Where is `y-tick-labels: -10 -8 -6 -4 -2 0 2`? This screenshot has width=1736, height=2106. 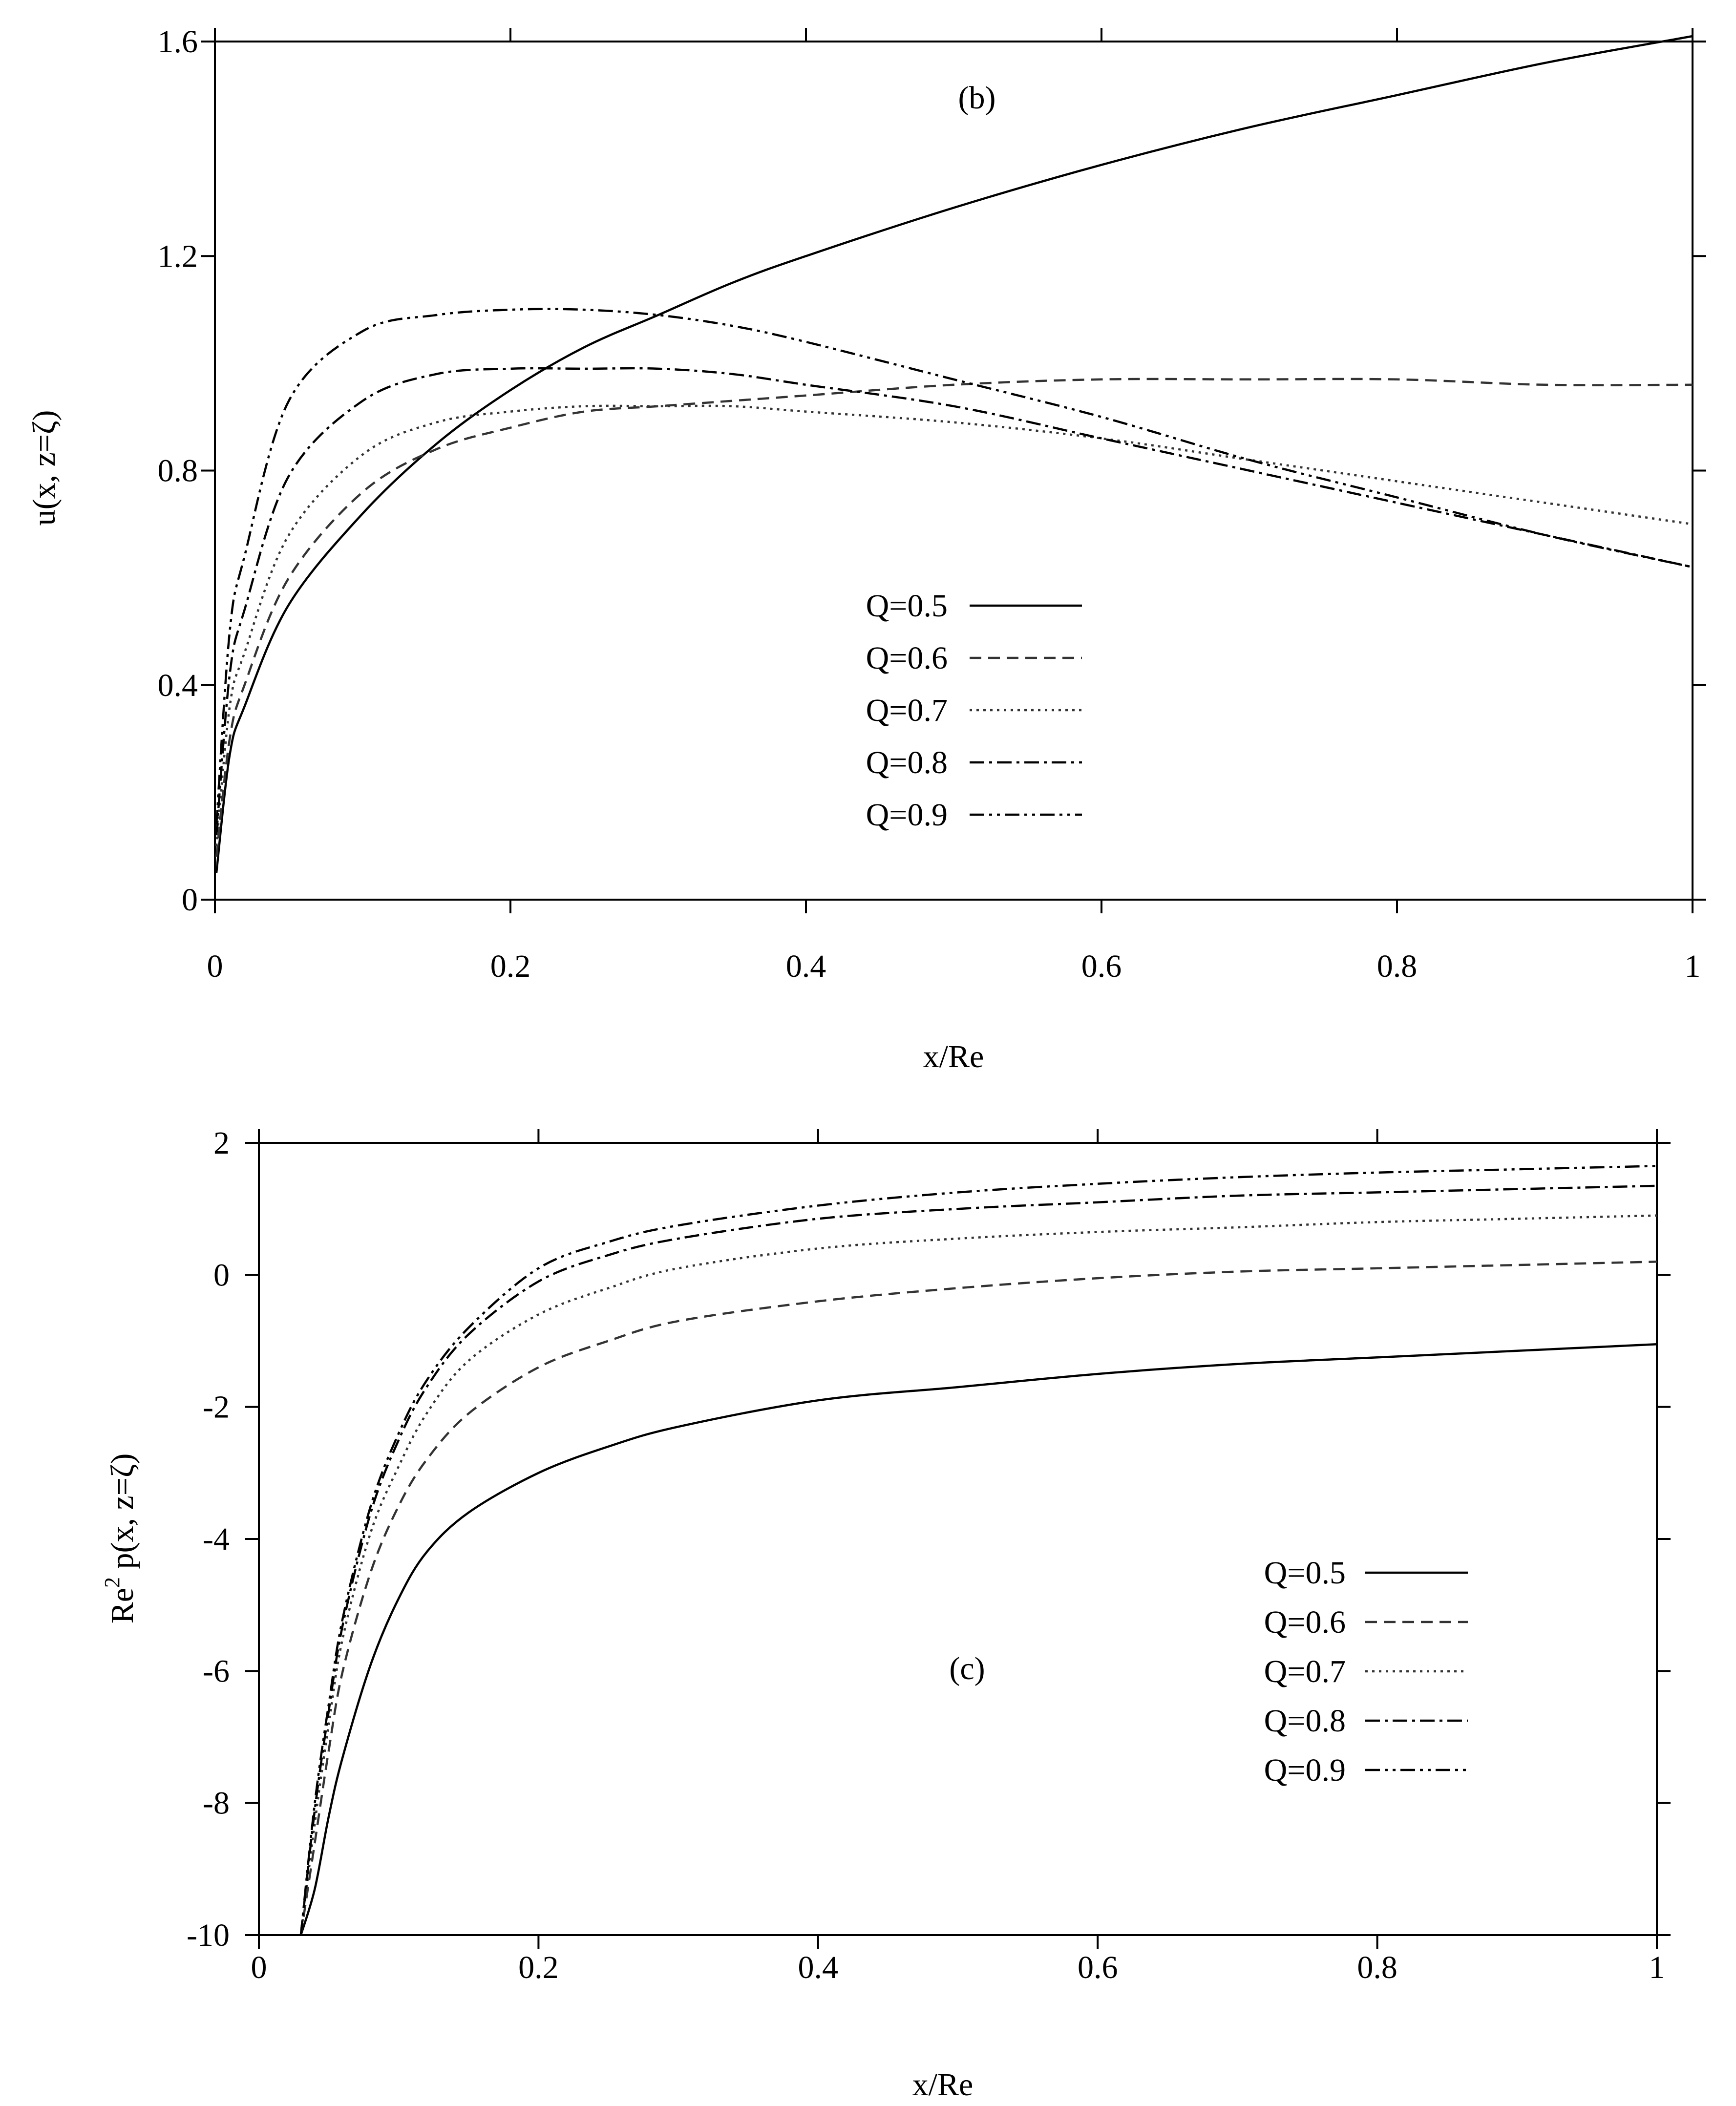
y-tick-labels: -10 -8 -6 -4 -2 0 2 is located at coordinates (208, 1539).